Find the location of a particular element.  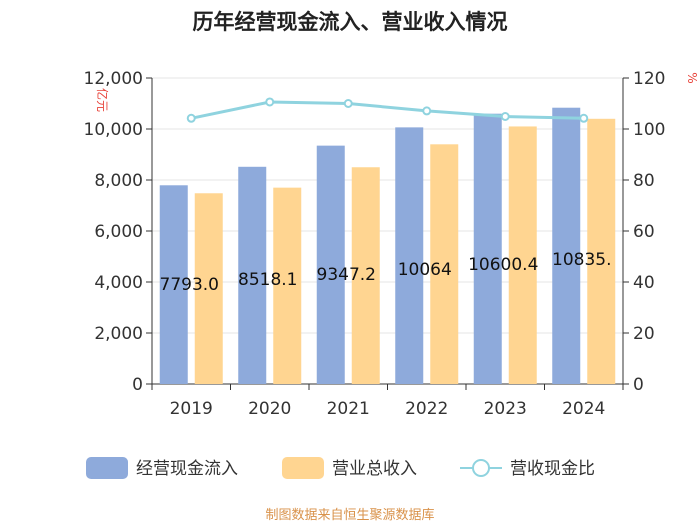

right-axis-unit: % is located at coordinates (692, 77).